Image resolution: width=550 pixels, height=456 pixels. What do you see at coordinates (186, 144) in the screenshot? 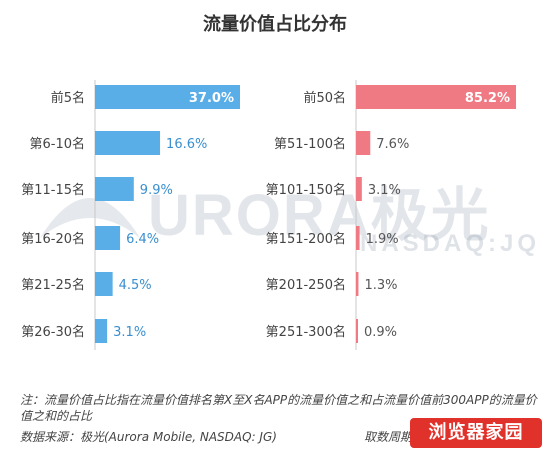
I see `value-label: 16.6%` at bounding box center [186, 144].